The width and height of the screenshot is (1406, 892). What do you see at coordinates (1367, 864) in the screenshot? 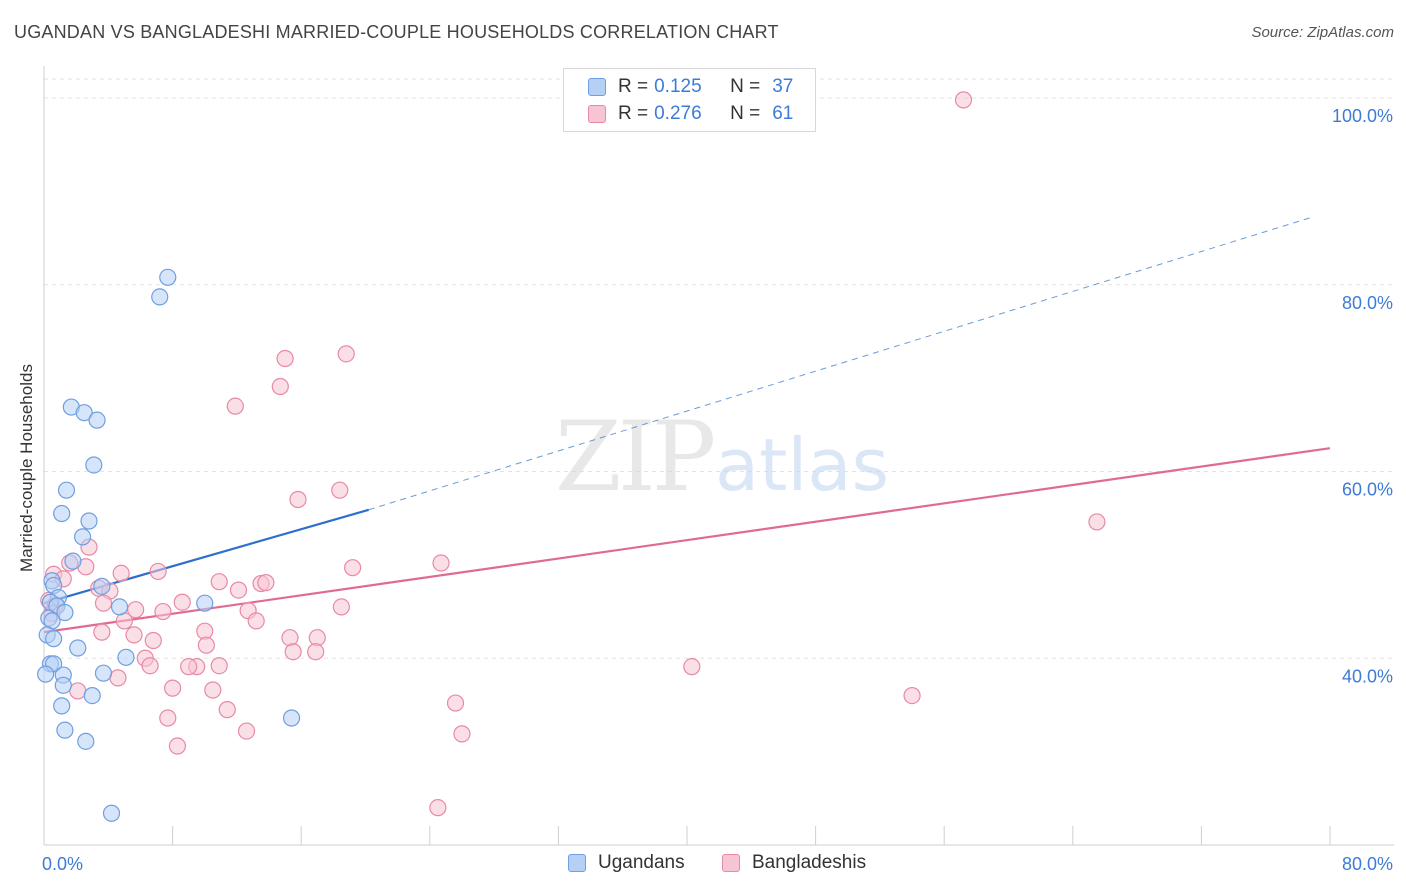
I see `x-tick-label: 80.0%` at bounding box center [1367, 864].